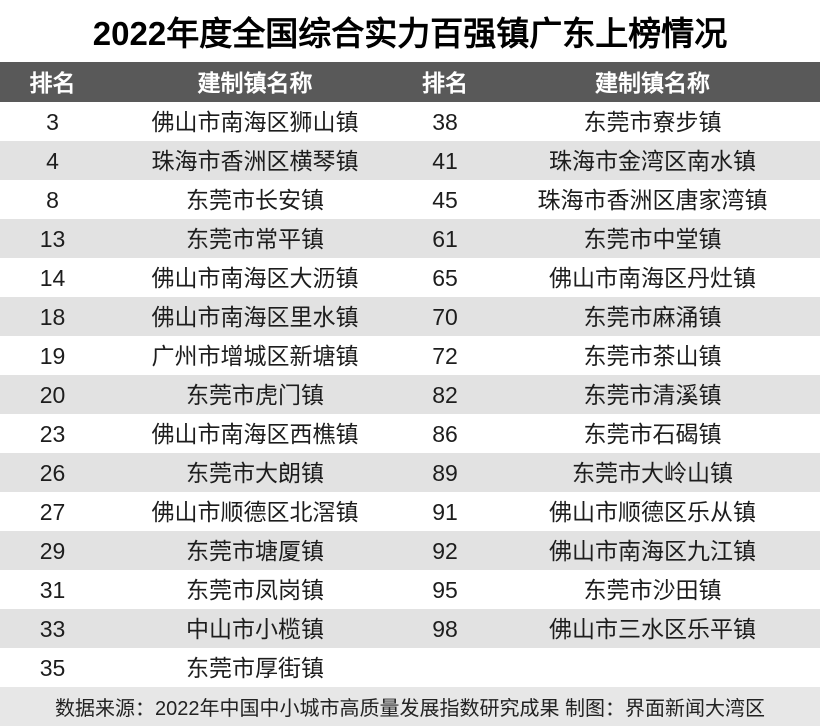  I want to click on header-rank-left: 排名, so click(52, 82).